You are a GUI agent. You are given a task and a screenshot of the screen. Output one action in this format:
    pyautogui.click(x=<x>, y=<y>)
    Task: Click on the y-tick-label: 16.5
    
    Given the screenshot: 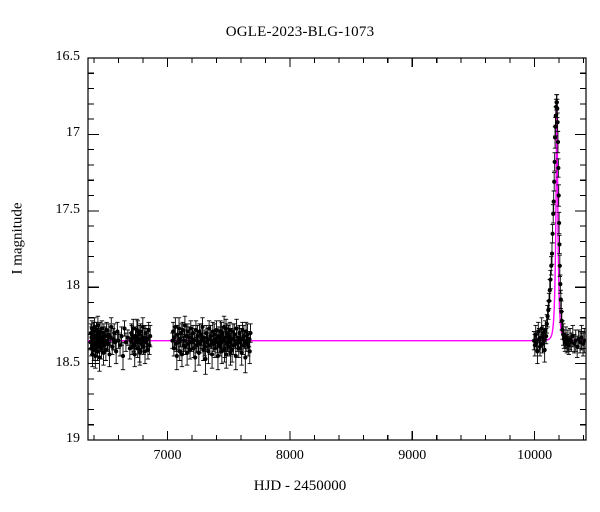 What is the action you would take?
    pyautogui.click(x=68, y=56)
    